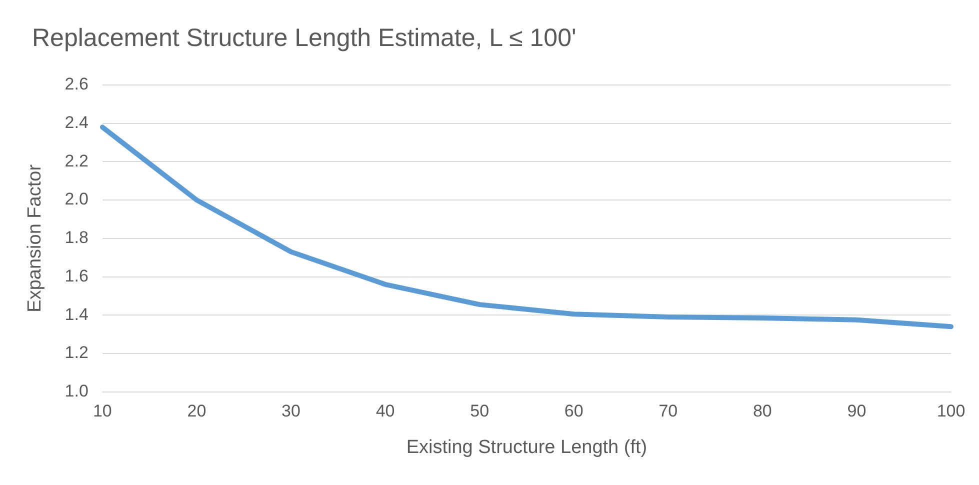  What do you see at coordinates (76, 352) in the screenshot?
I see `y-tick-label: 1.2` at bounding box center [76, 352].